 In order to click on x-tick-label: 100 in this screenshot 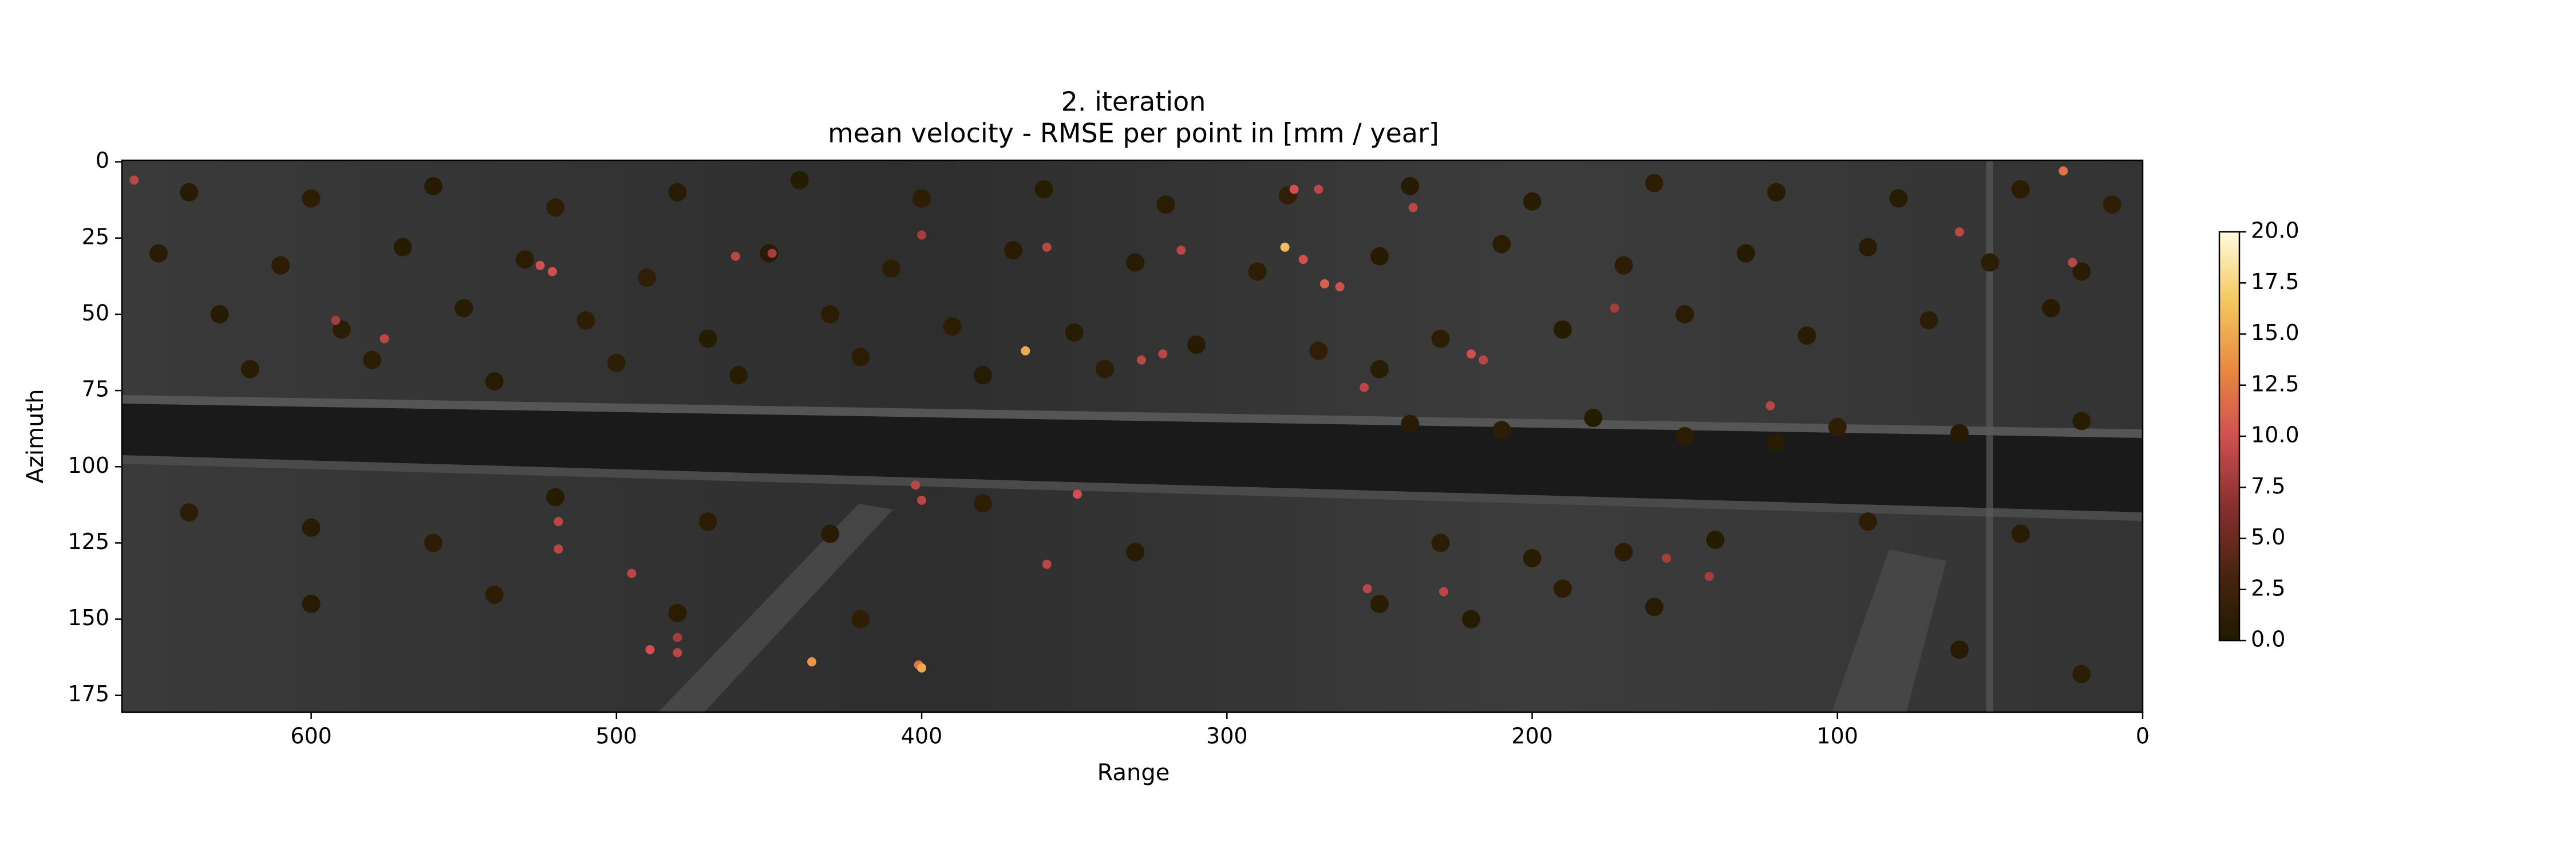, I will do `click(1838, 736)`.